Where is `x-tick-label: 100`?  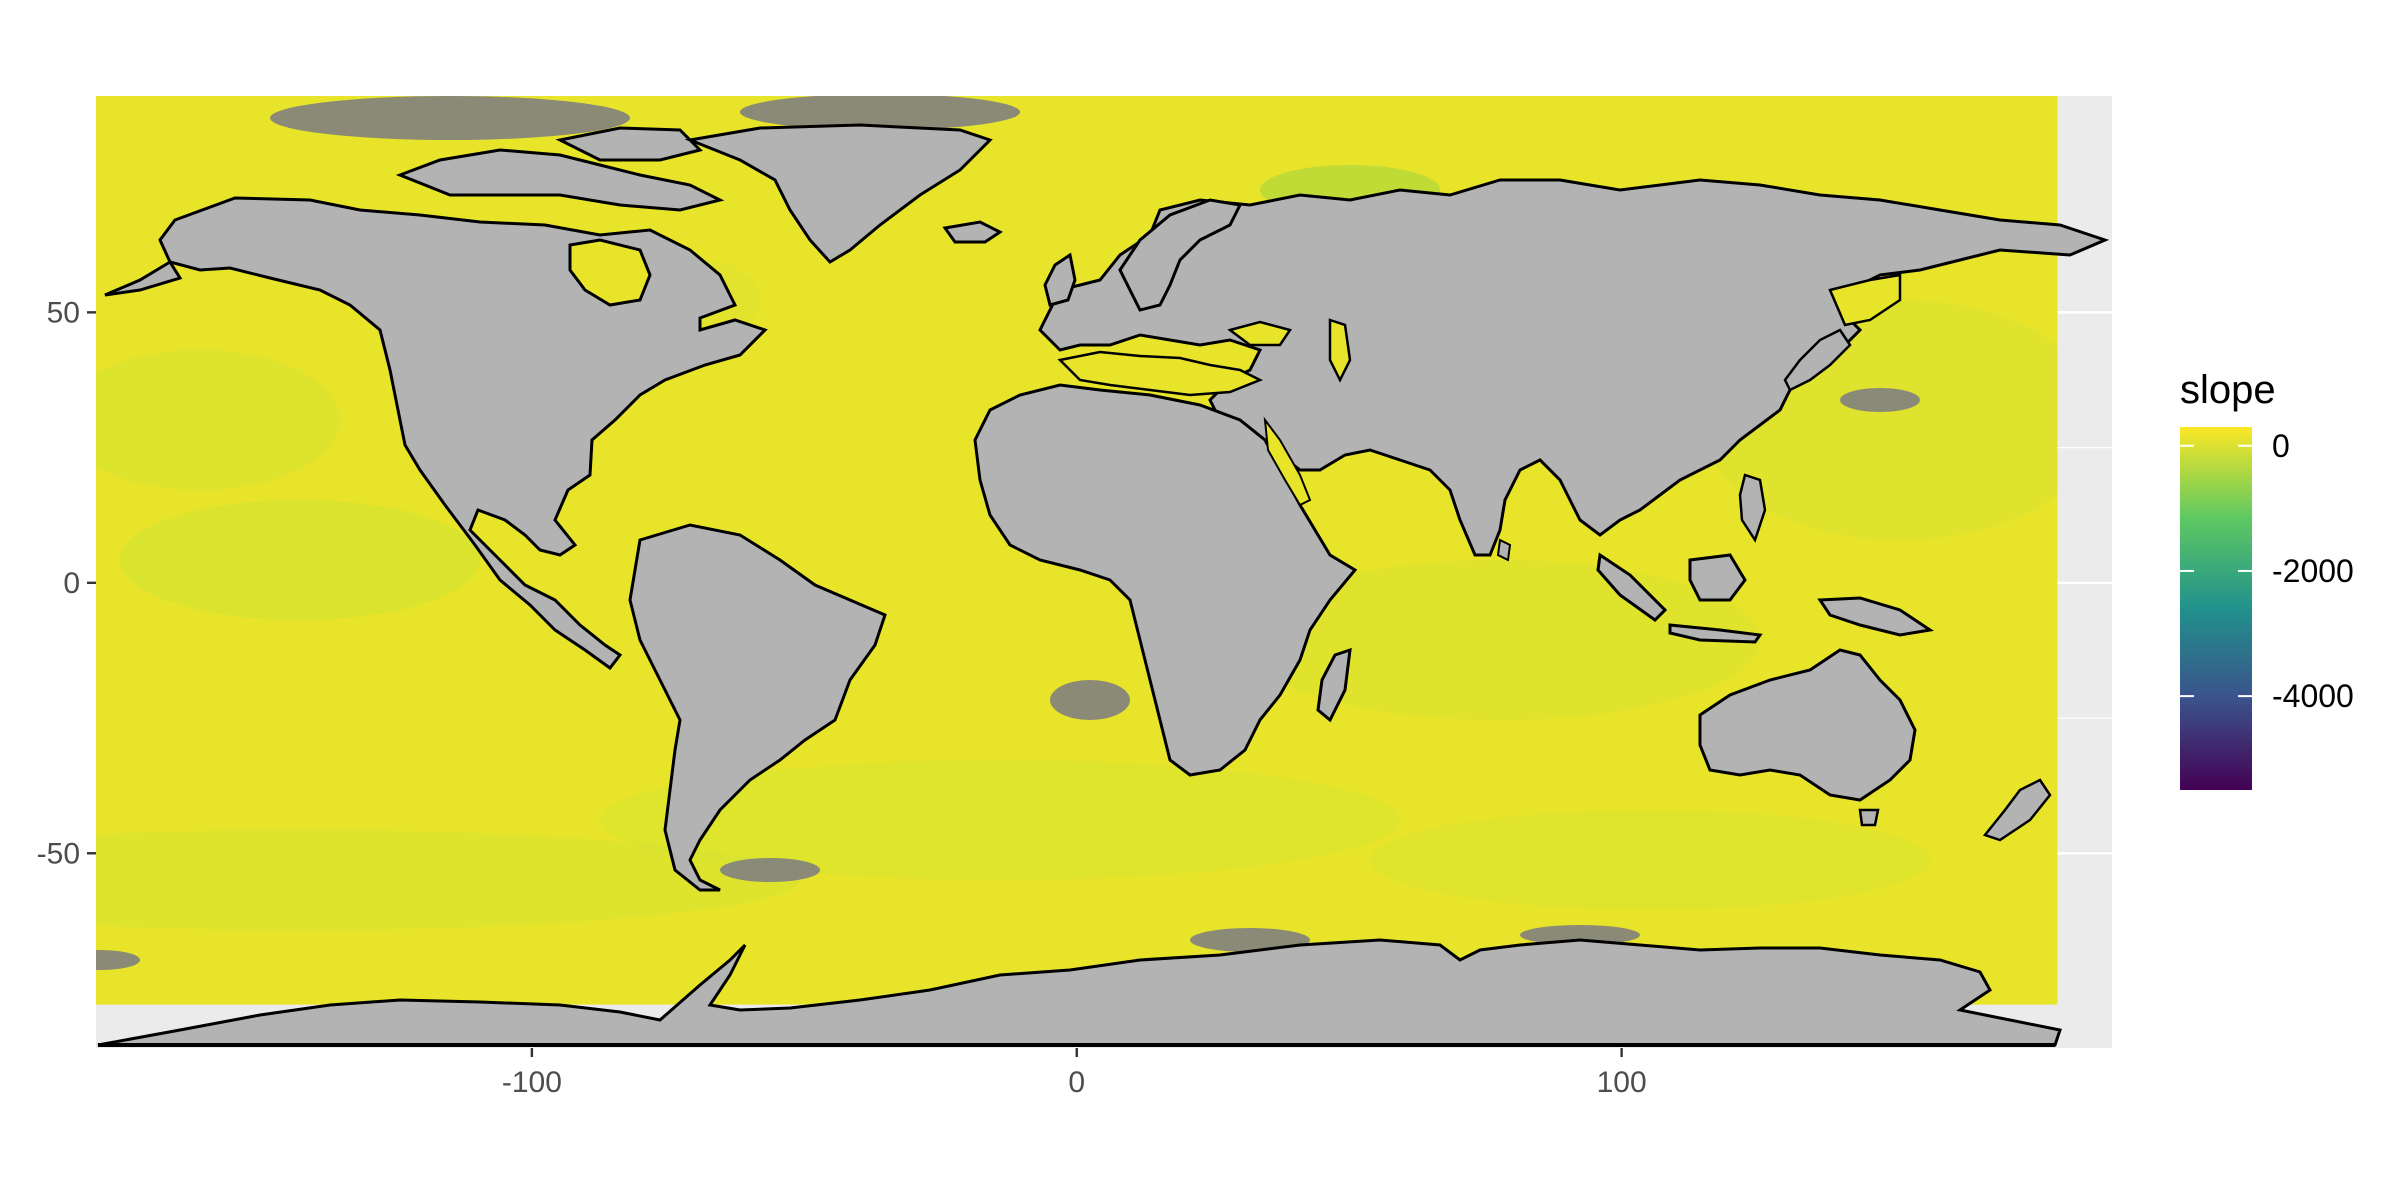 x-tick-label: 100 is located at coordinates (1622, 1082).